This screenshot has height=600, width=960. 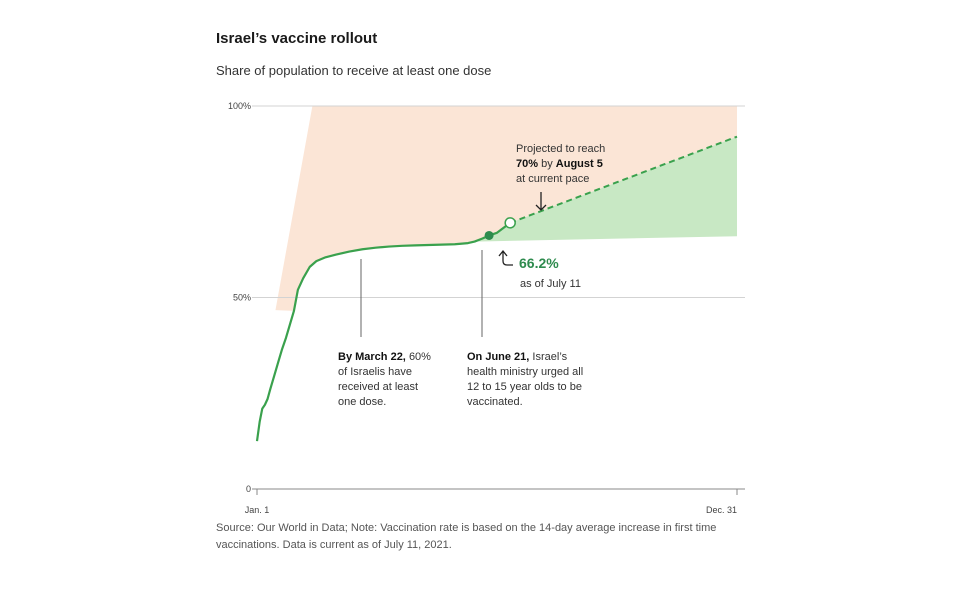 I want to click on projection-date: August 5, so click(x=579, y=164).